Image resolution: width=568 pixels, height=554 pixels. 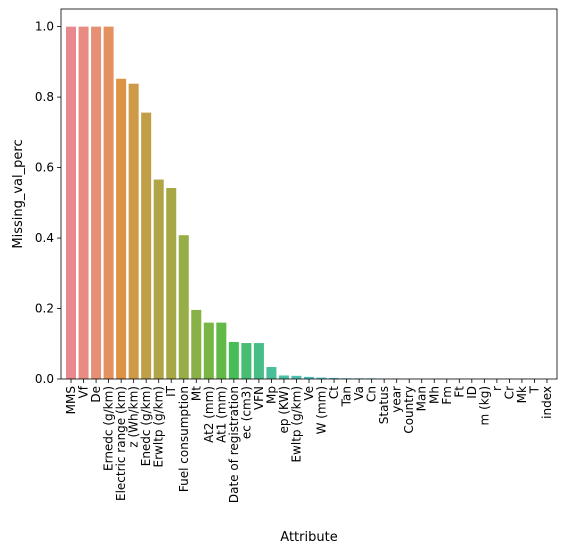 I want to click on x-tick-label: Ft, so click(x=459, y=392).